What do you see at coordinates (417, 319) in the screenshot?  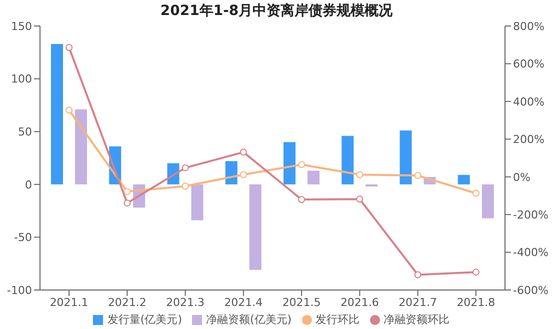 I see `legend-label: 净融资额环比` at bounding box center [417, 319].